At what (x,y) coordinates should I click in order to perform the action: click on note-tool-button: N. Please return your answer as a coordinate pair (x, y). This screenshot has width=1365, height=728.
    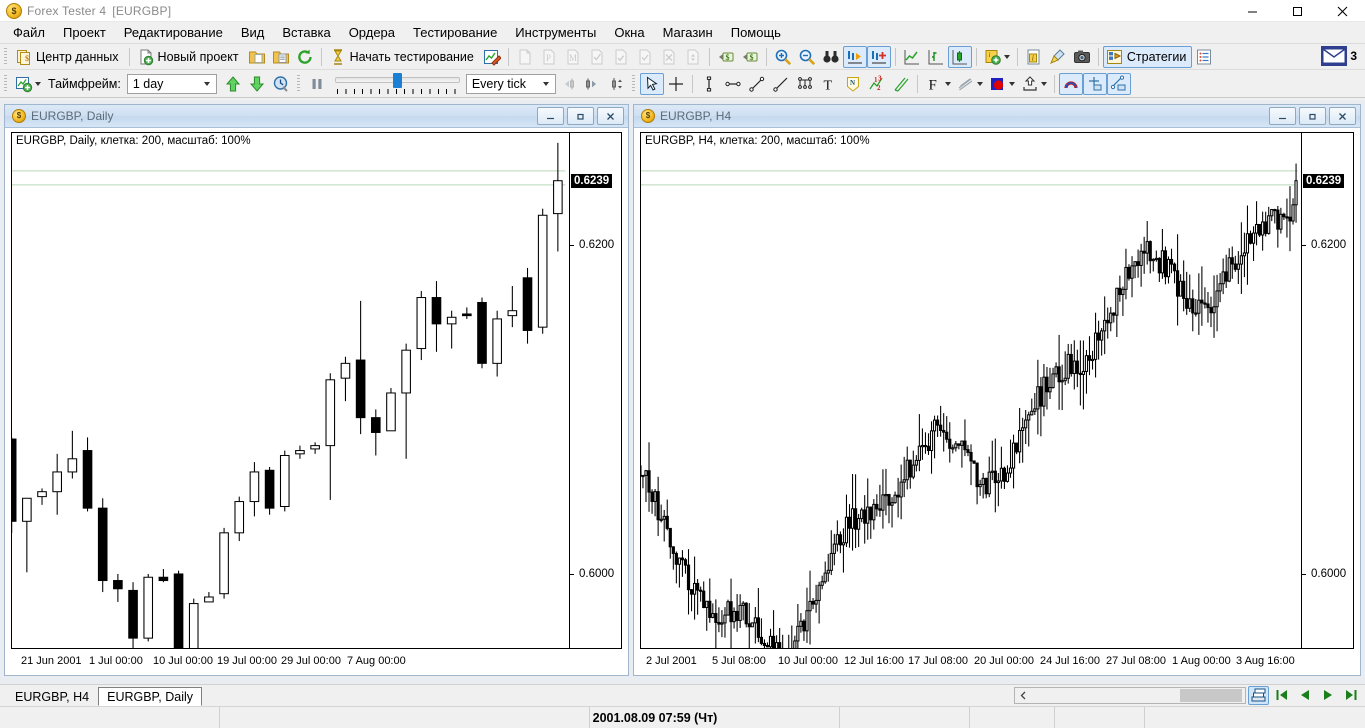
    Looking at the image, I should click on (853, 84).